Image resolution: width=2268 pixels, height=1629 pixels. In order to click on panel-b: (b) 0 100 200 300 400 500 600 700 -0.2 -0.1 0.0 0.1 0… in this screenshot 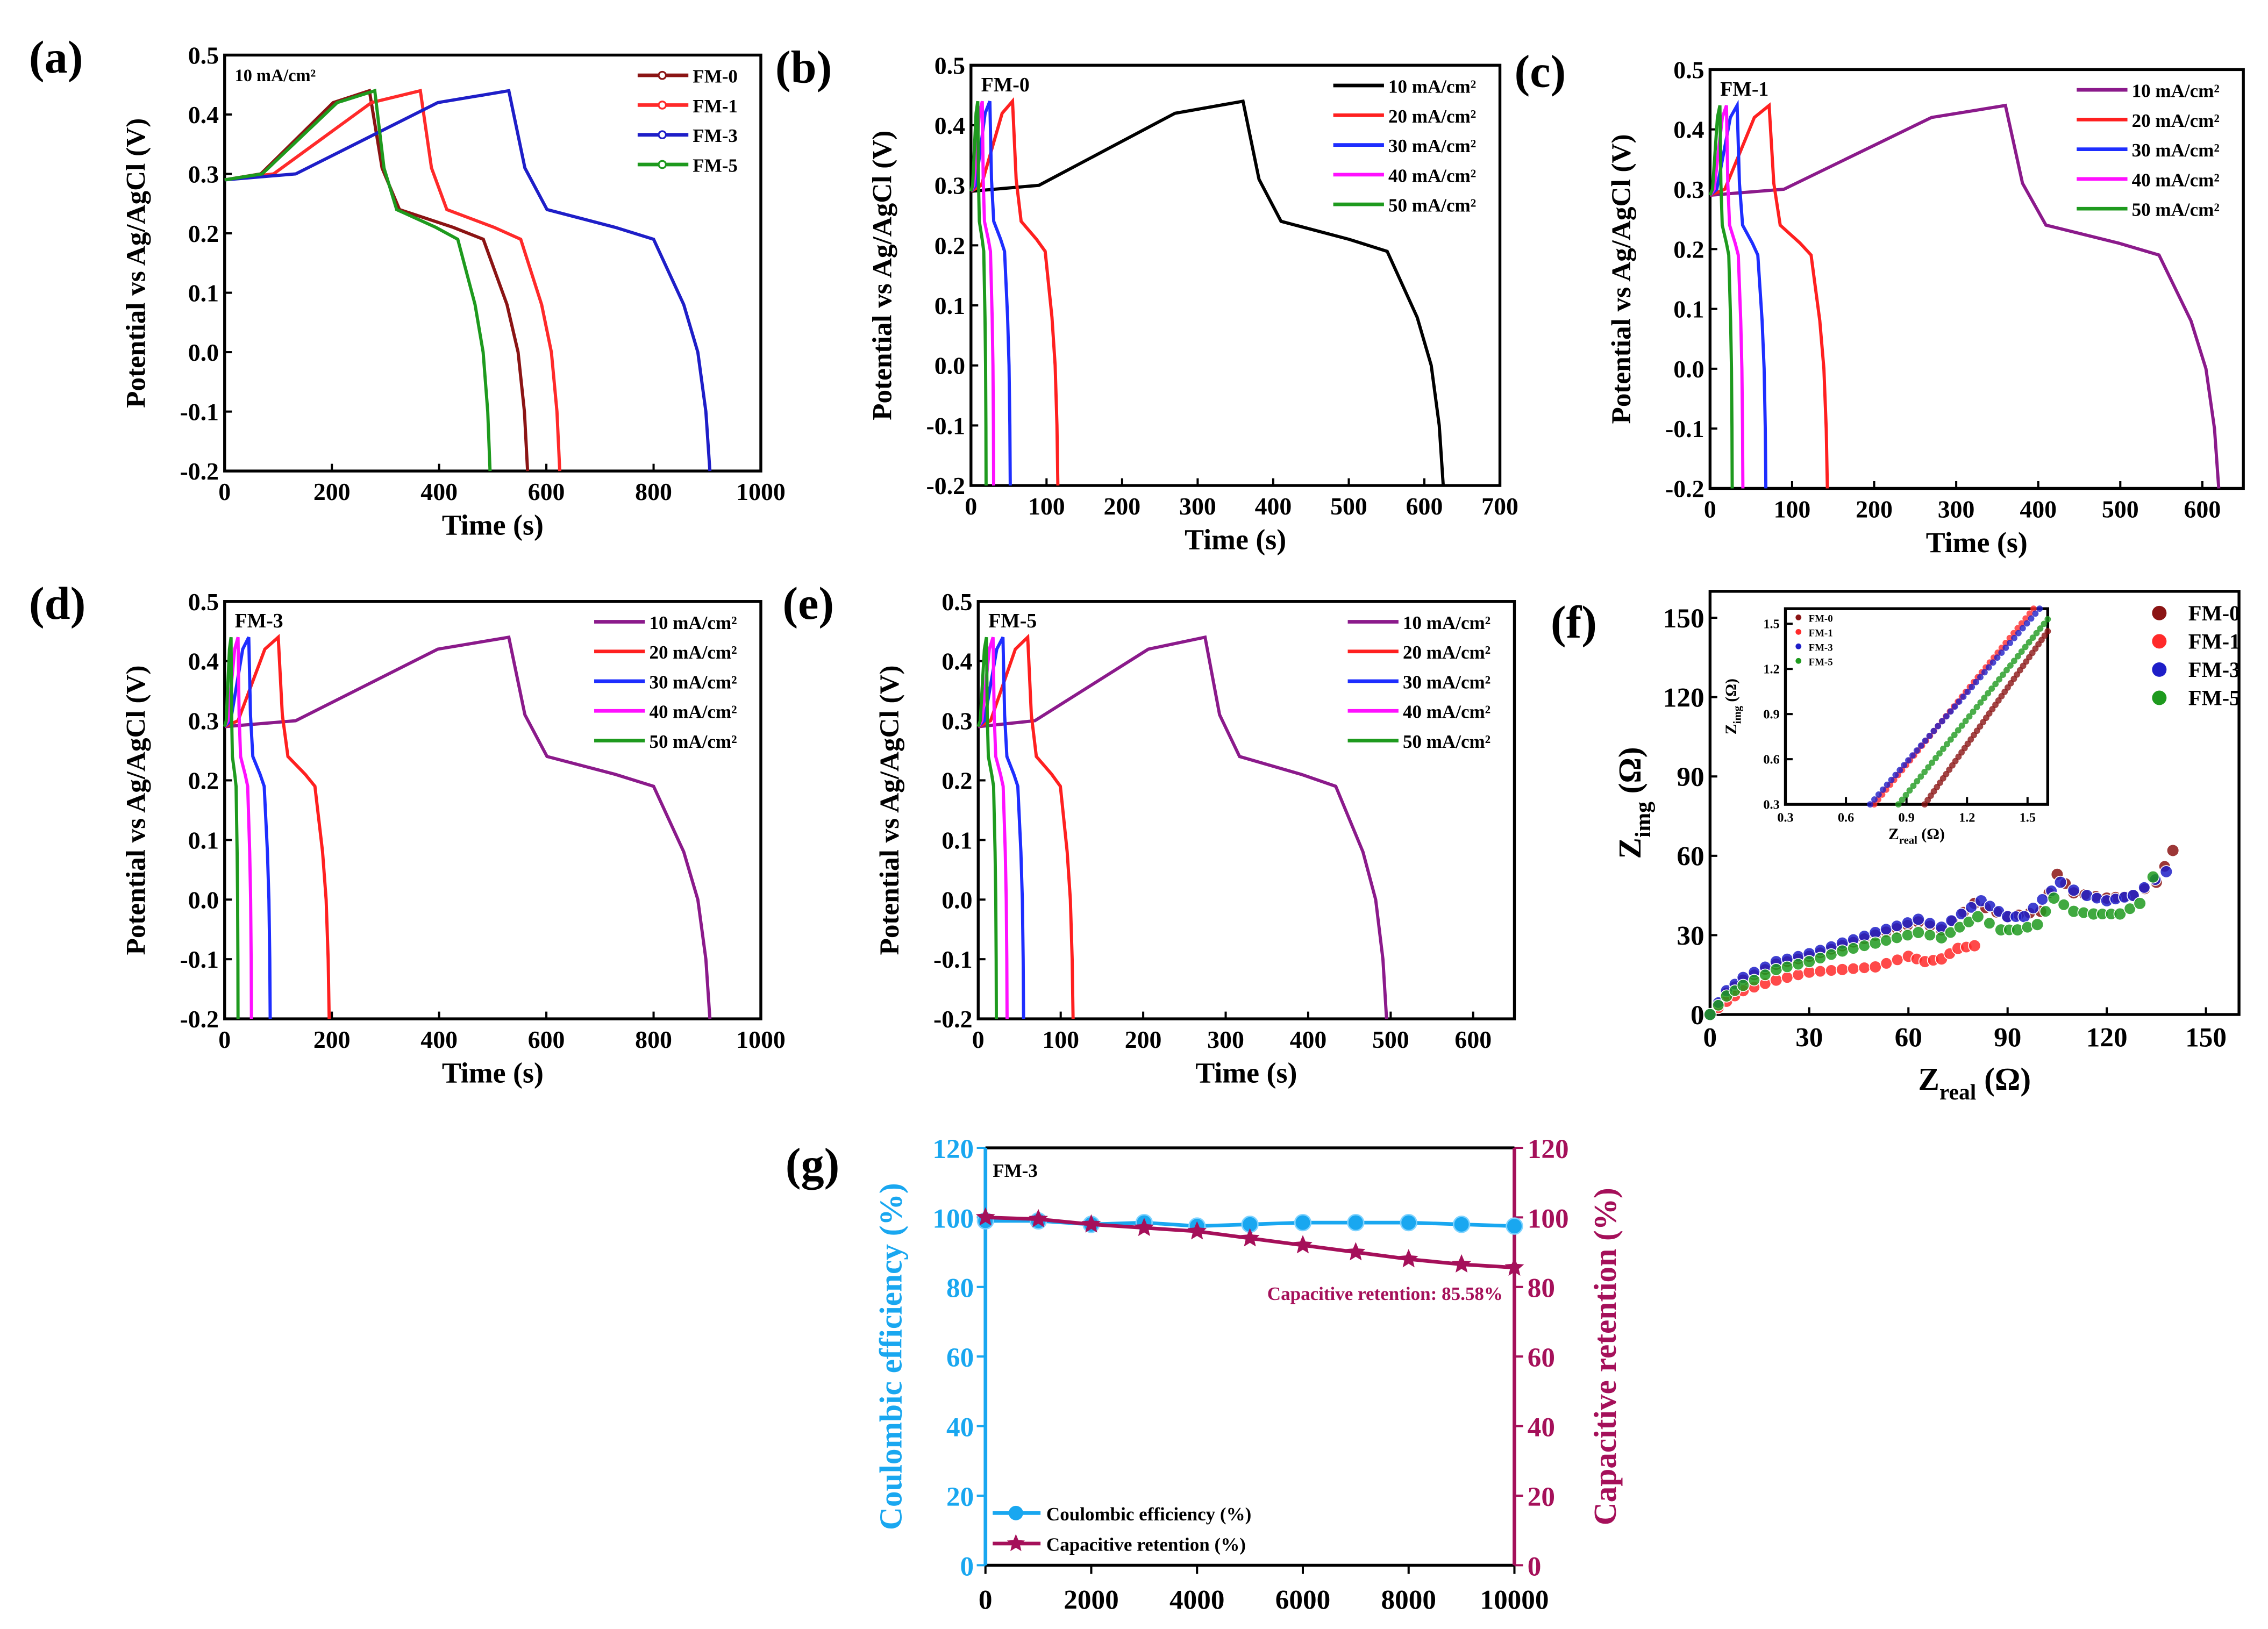, I will do `click(1146, 298)`.